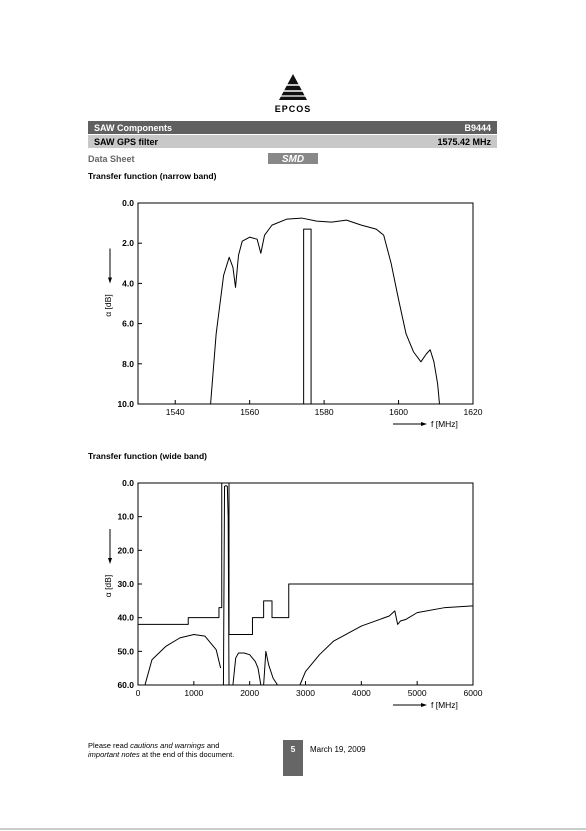  Describe the element at coordinates (212, 745) in the screenshot. I see `note-text: and` at that location.